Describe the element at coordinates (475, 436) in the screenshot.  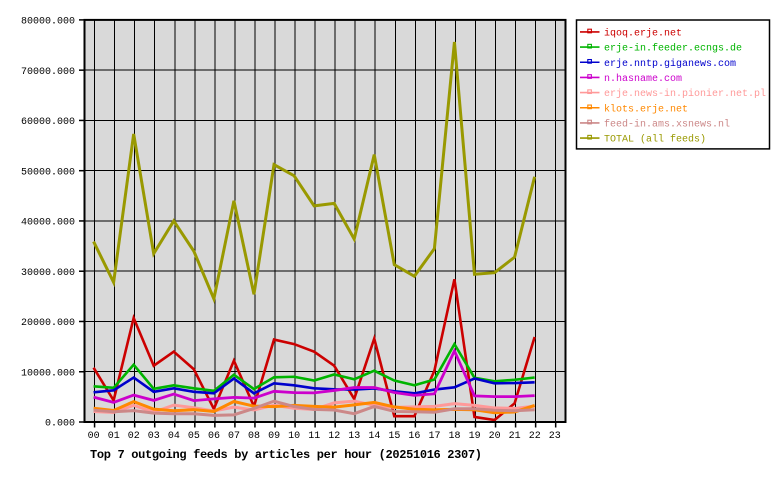
I see `svg-text: 19` at that location.